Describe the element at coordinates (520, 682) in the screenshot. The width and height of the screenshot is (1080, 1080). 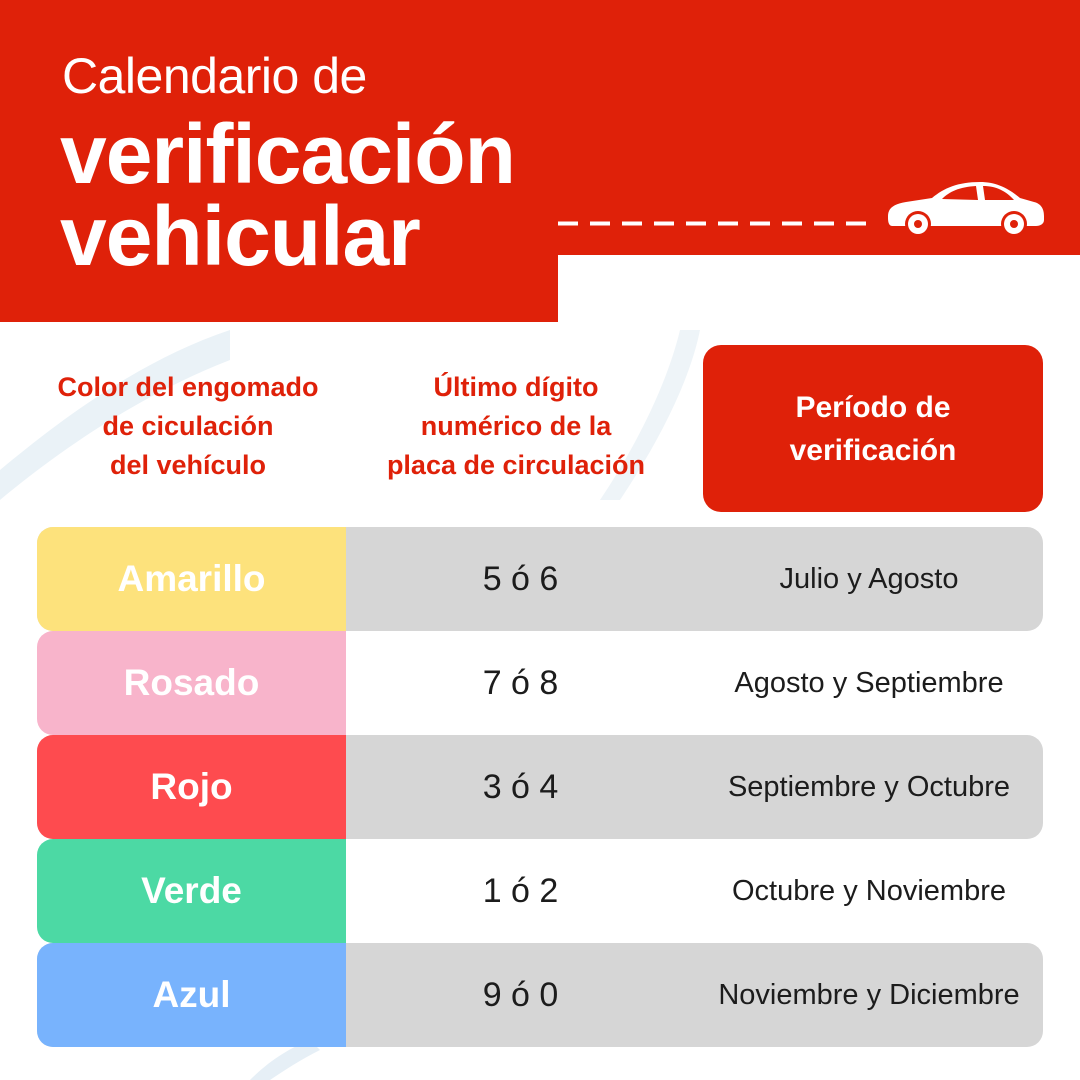
I see `plate-digit-cell: 7 ó 8` at that location.